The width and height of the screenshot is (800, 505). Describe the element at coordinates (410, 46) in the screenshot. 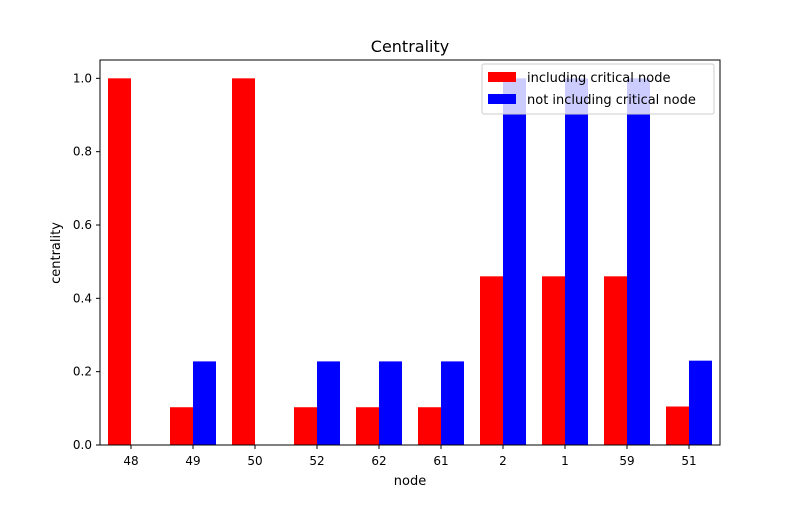

I see `chart-title: Centrality` at that location.